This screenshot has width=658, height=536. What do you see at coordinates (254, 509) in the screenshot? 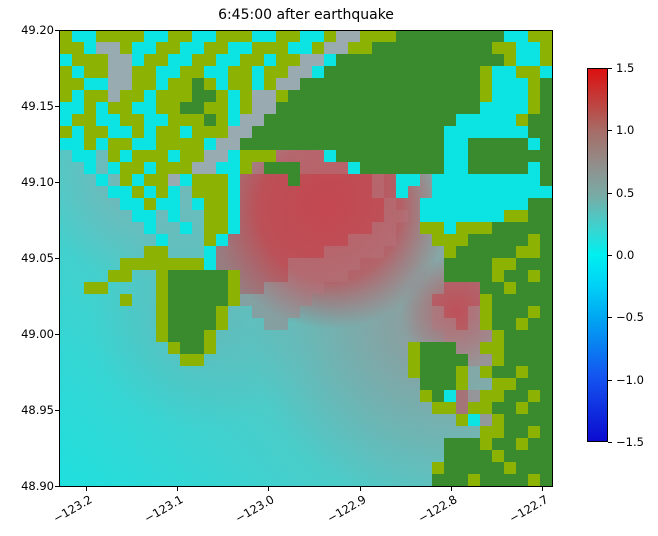
I see `x-axis-tick-label: −123.0` at bounding box center [254, 509].